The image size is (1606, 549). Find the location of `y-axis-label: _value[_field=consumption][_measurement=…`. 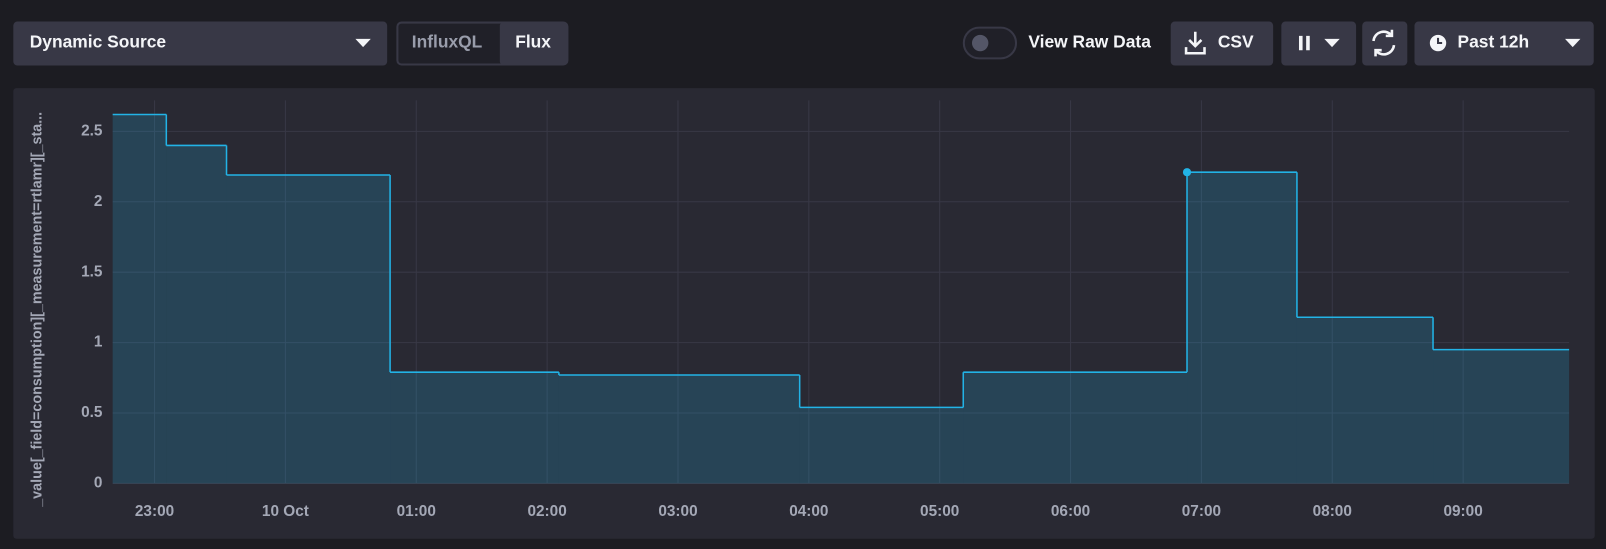

y-axis-label: _value[_field=consumption][_measurement=… is located at coordinates (38, 310).